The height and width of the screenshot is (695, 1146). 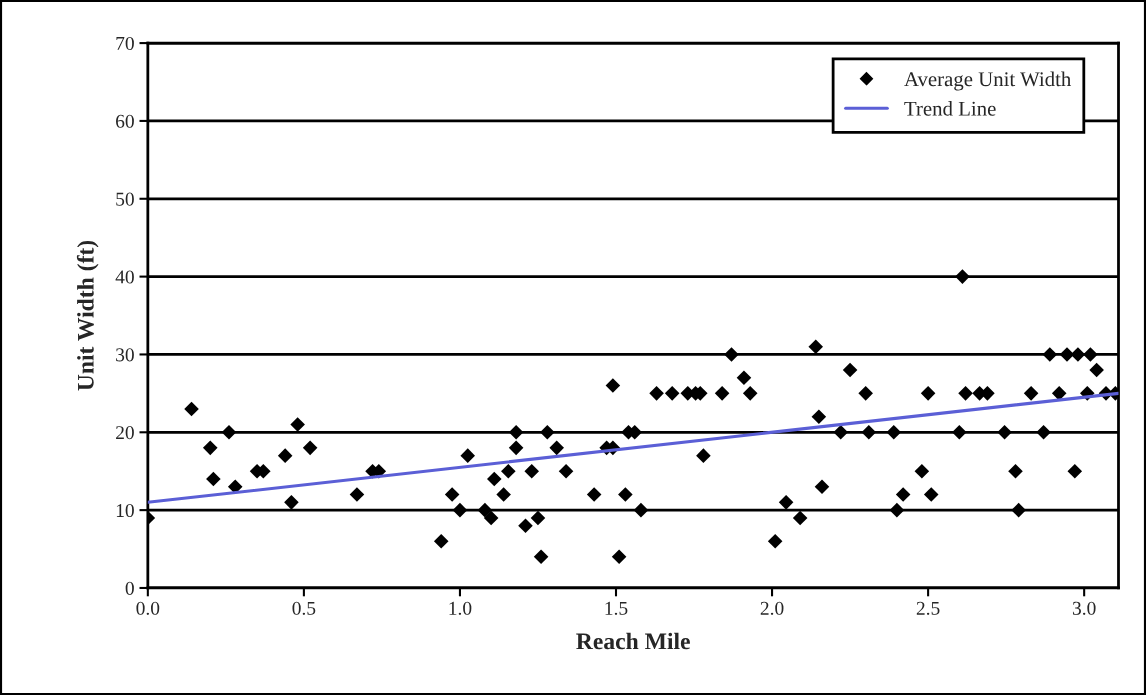 I want to click on x-tick-label: 2.5, so click(x=928, y=608).